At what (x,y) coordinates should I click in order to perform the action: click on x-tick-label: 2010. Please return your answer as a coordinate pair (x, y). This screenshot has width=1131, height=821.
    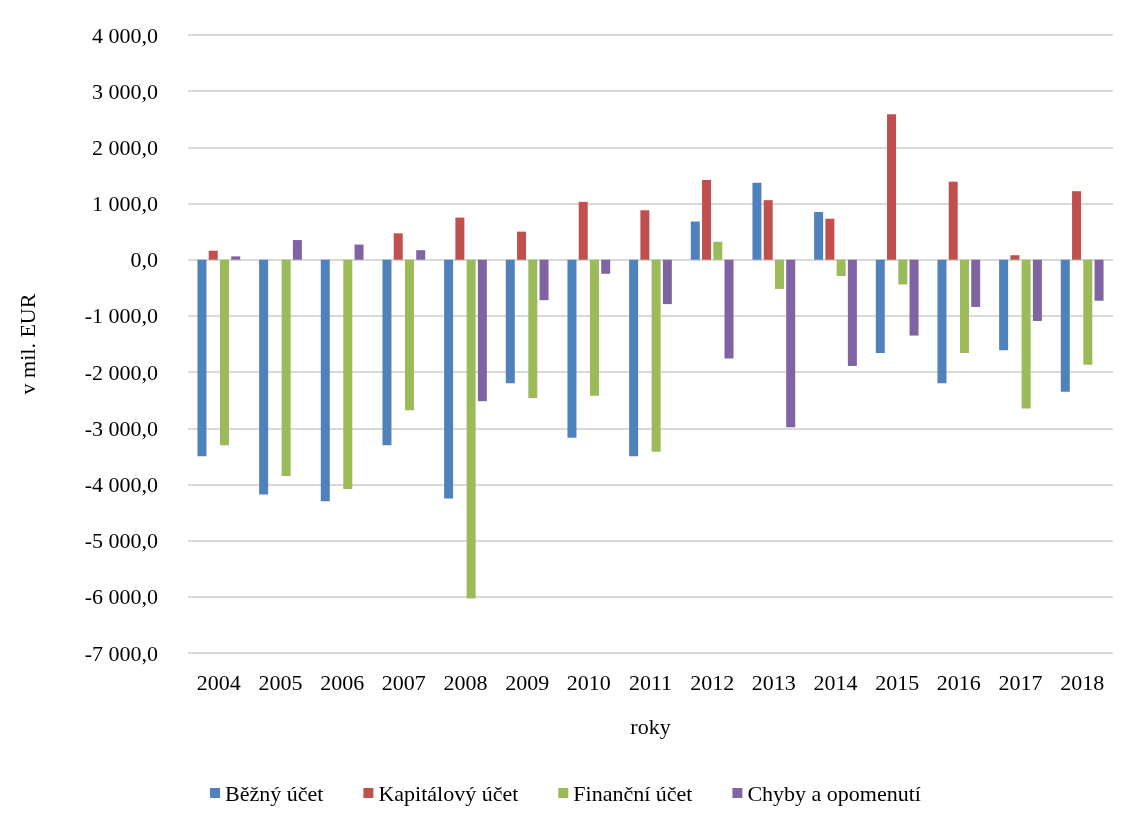
    Looking at the image, I should click on (588, 682).